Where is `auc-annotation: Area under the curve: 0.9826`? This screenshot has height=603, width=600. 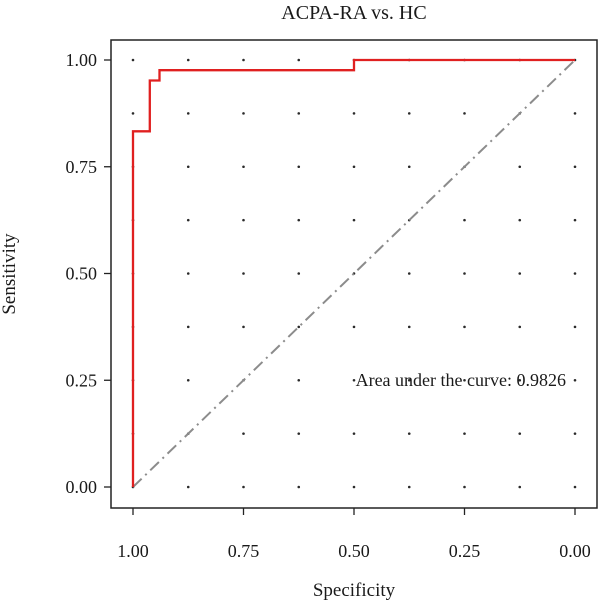
auc-annotation: Area under the curve: 0.9826 is located at coordinates (461, 380).